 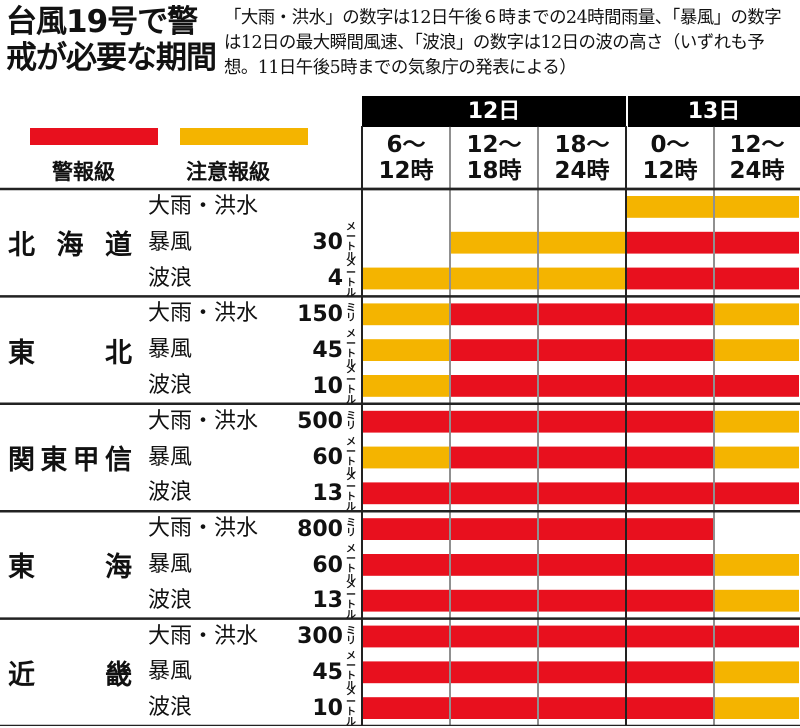 What do you see at coordinates (83, 172) in the screenshot?
I see `legend-label-warning: 警報級` at bounding box center [83, 172].